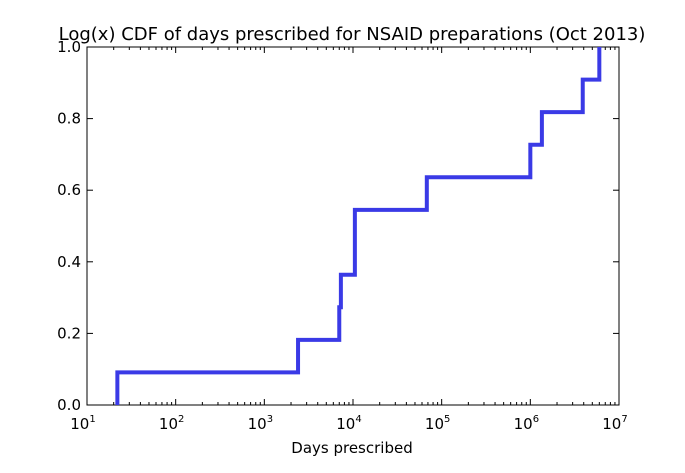 The image size is (685, 473). What do you see at coordinates (69, 262) in the screenshot?
I see `y-tick-label: 0.4` at bounding box center [69, 262].